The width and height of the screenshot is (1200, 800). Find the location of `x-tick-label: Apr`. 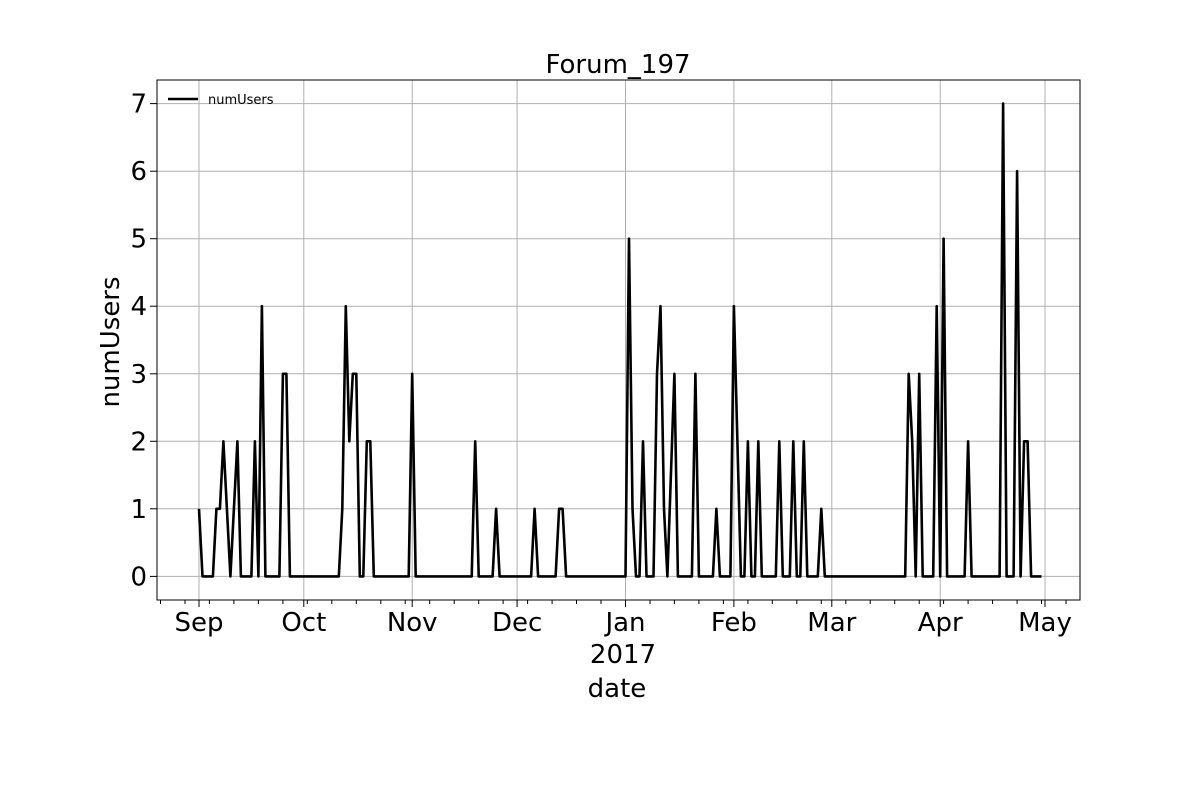

x-tick-label: Apr is located at coordinates (940, 623).